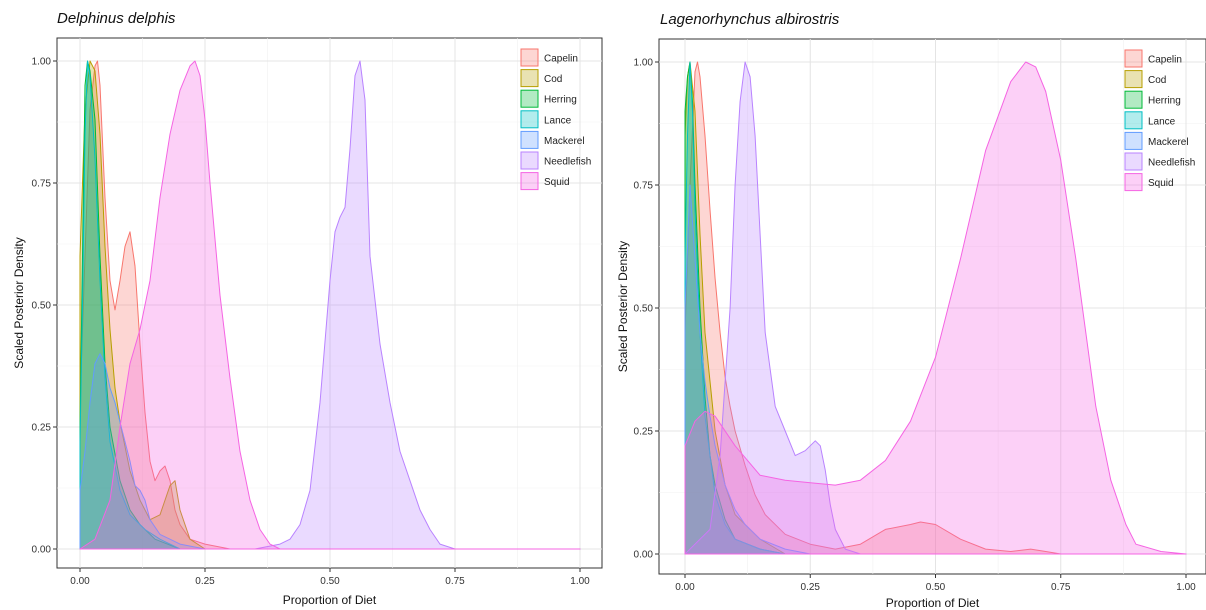  I want to click on panel-title: Delphinus delphis, so click(116, 18).